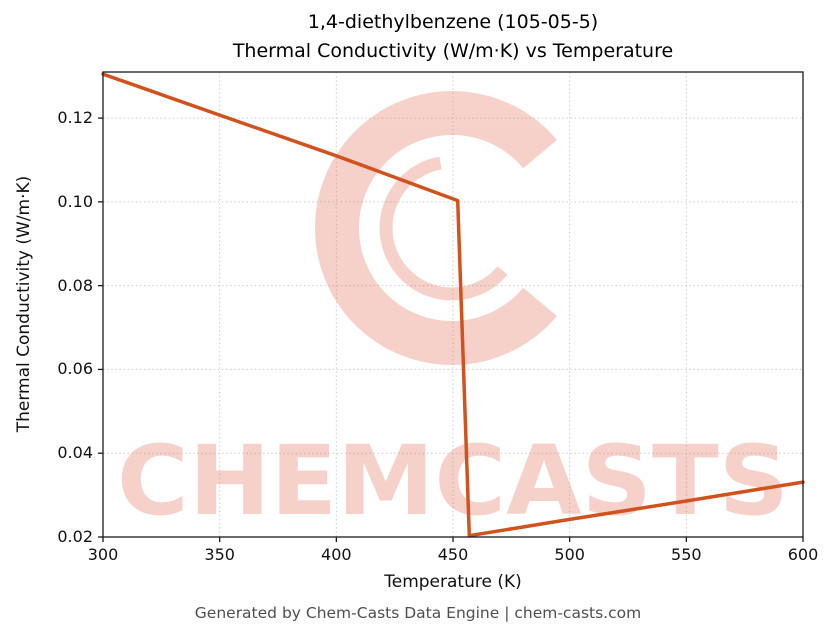 This screenshot has width=836, height=644. Describe the element at coordinates (453, 481) in the screenshot. I see `watermark-text: CHEMCASTS` at that location.